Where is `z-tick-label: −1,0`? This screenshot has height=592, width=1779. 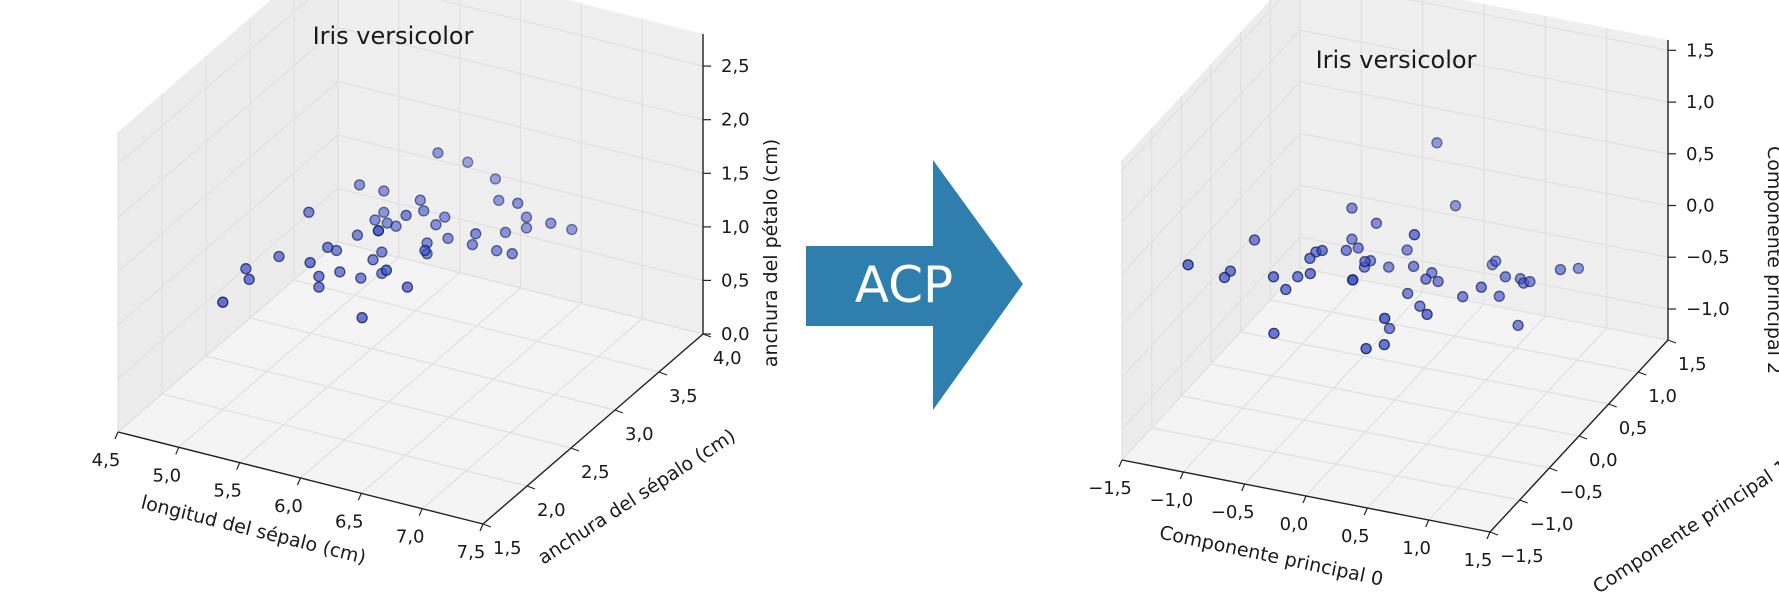 z-tick-label: −1,0 is located at coordinates (1708, 309).